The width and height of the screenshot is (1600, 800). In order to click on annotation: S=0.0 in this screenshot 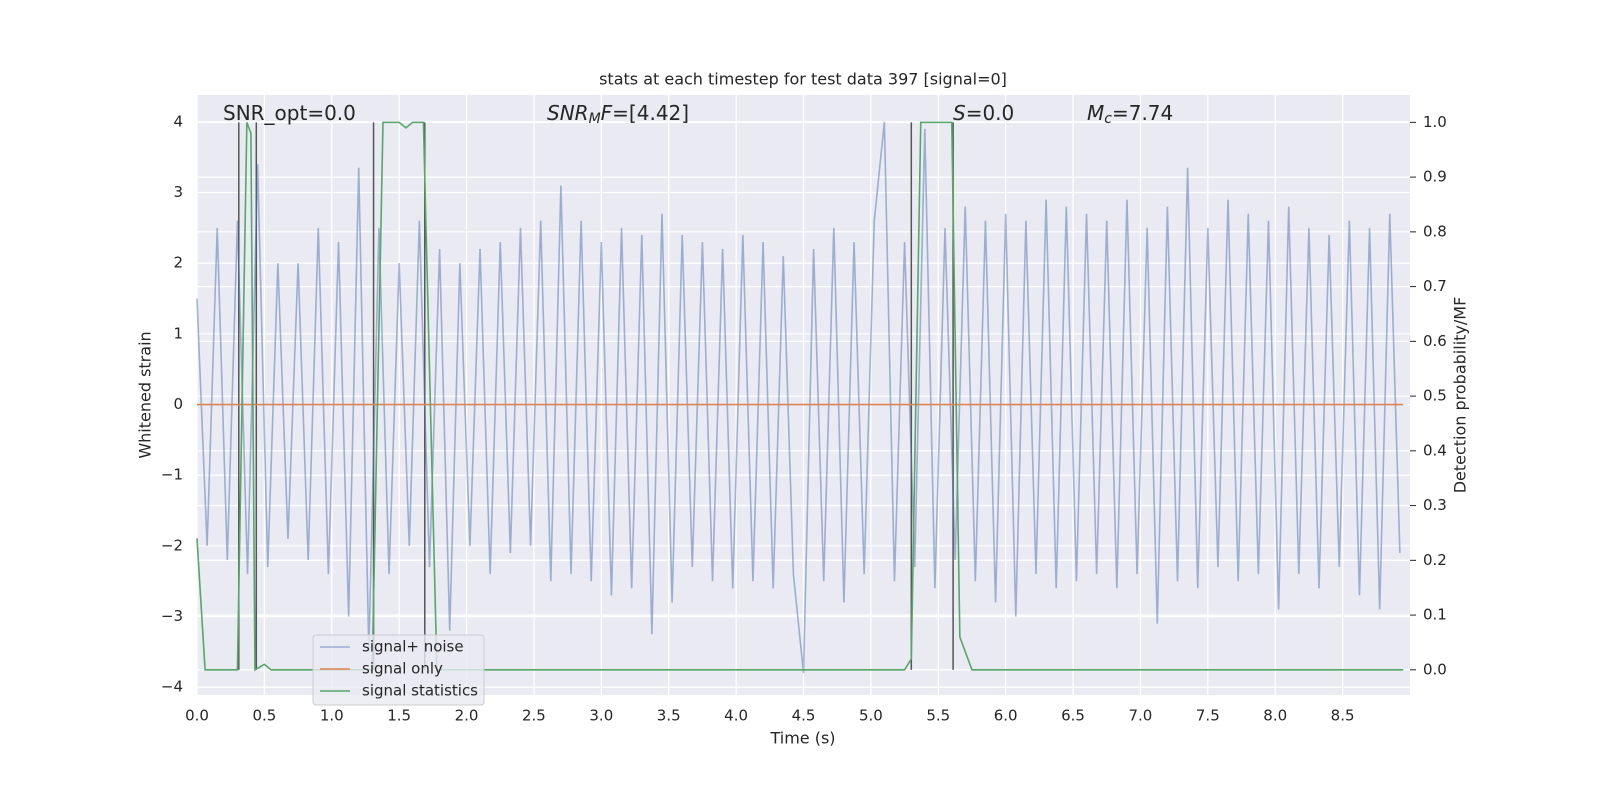, I will do `click(983, 113)`.